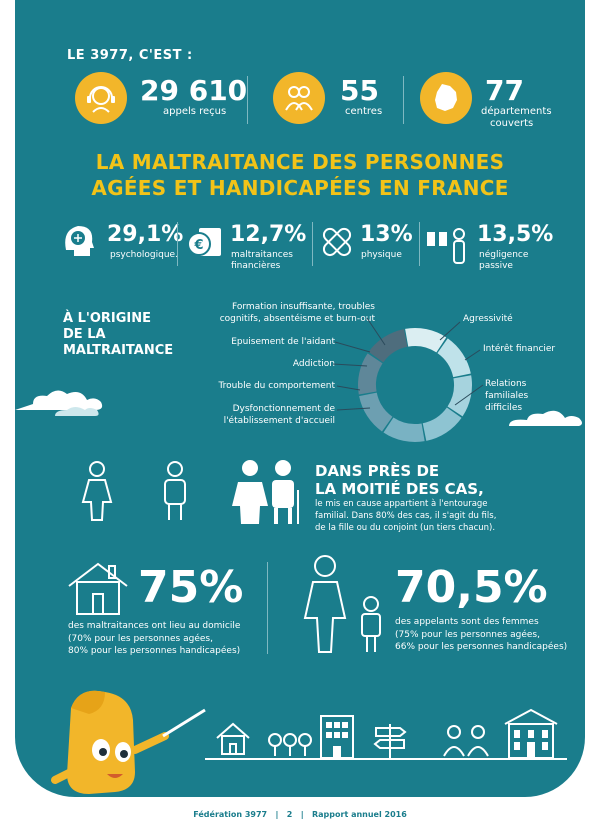  What do you see at coordinates (145, 234) in the screenshot?
I see `psychological-value: 29,1%` at bounding box center [145, 234].